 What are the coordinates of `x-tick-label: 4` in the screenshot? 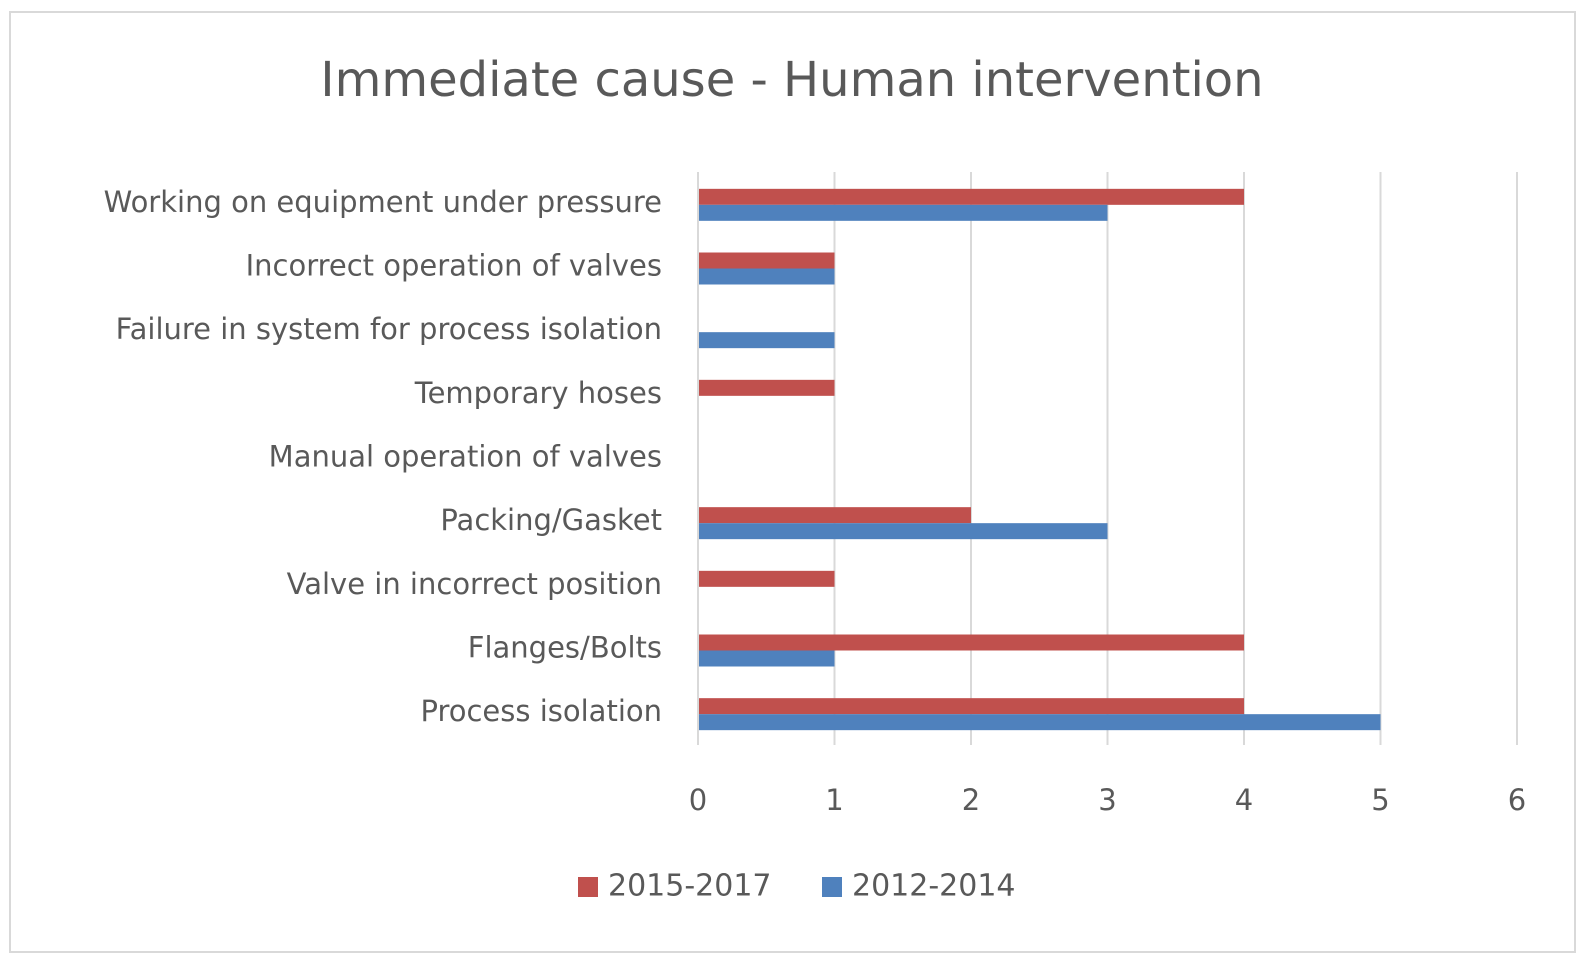 It's located at (1244, 800).